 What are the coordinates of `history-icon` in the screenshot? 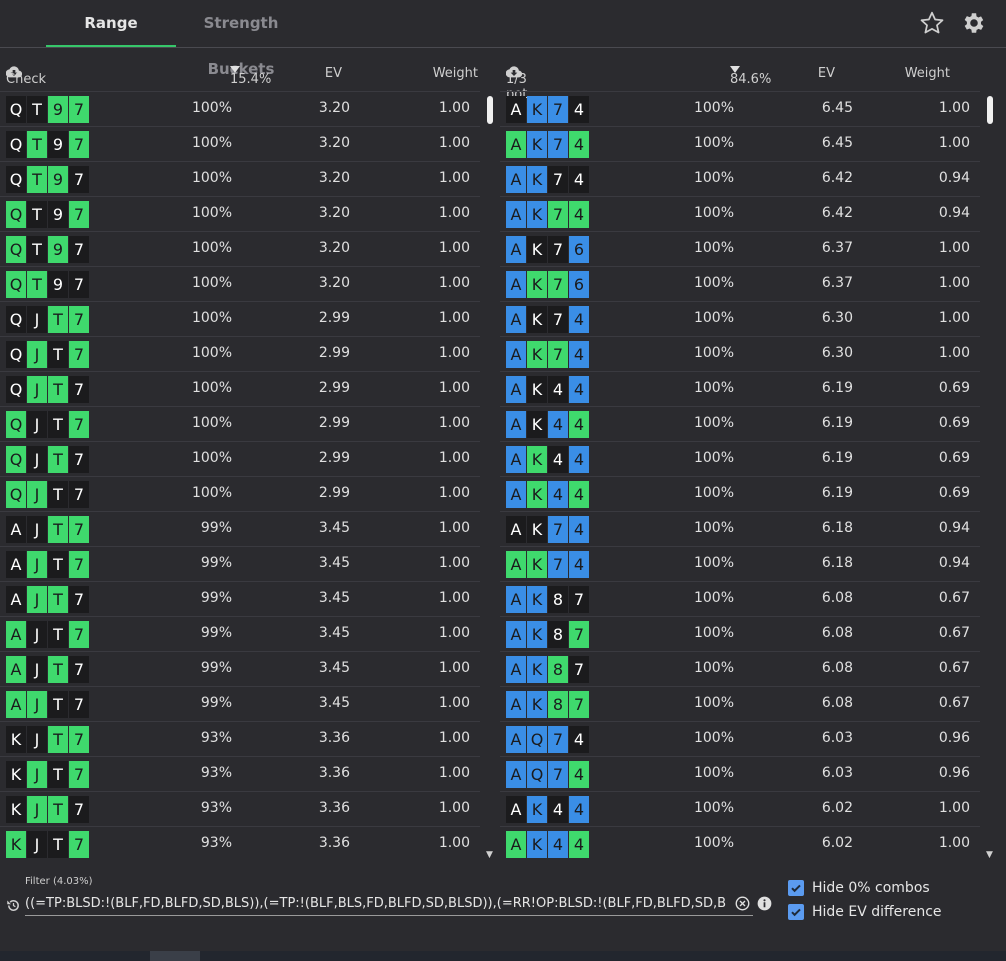 It's located at (13, 905).